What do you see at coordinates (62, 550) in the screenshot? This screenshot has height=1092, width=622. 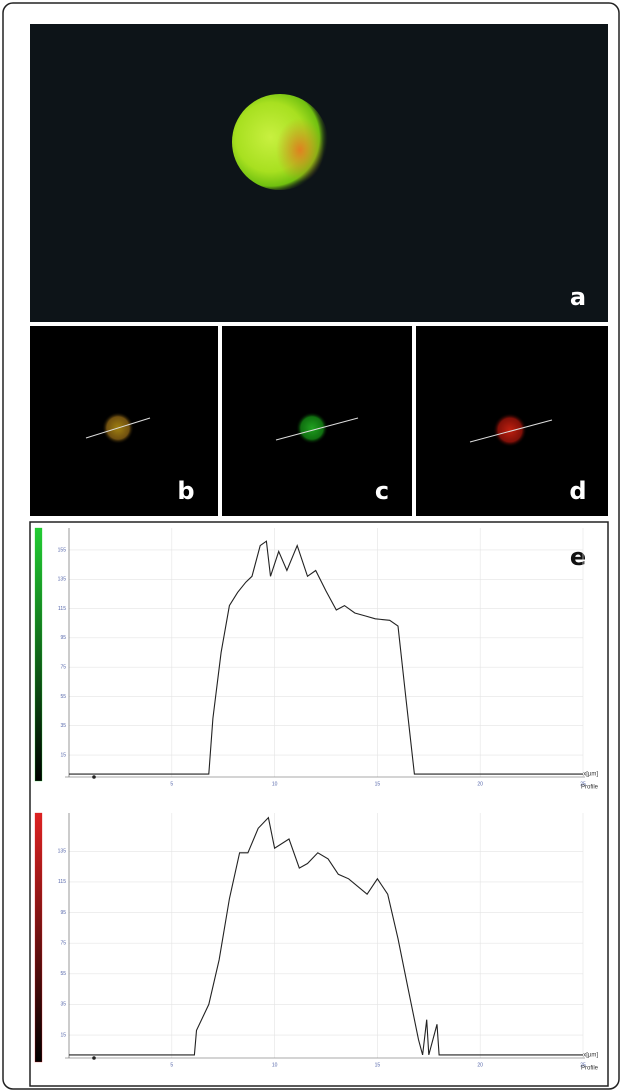 I see `y-tick-label: 155` at bounding box center [62, 550].